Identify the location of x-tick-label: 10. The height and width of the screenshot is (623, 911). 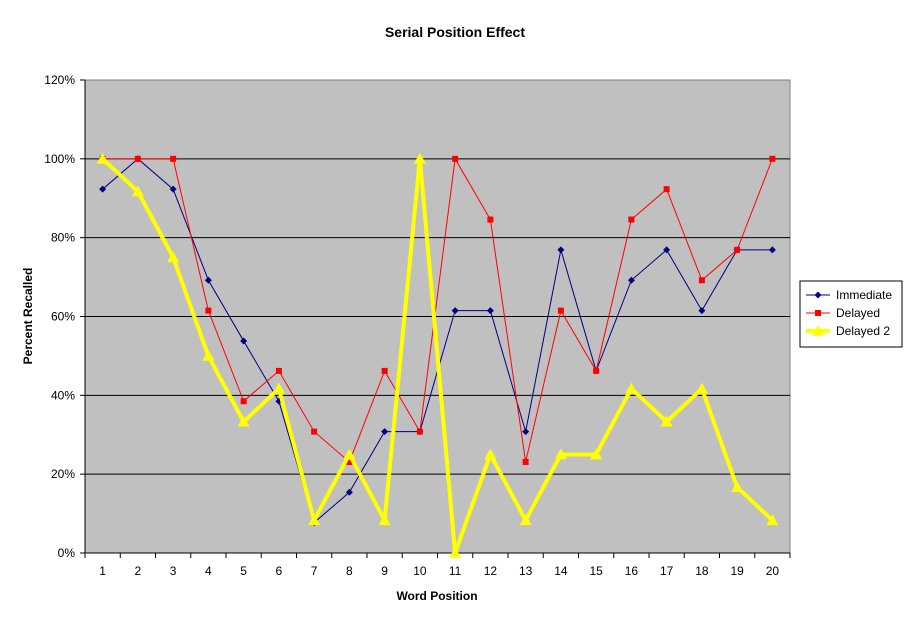
(420, 571).